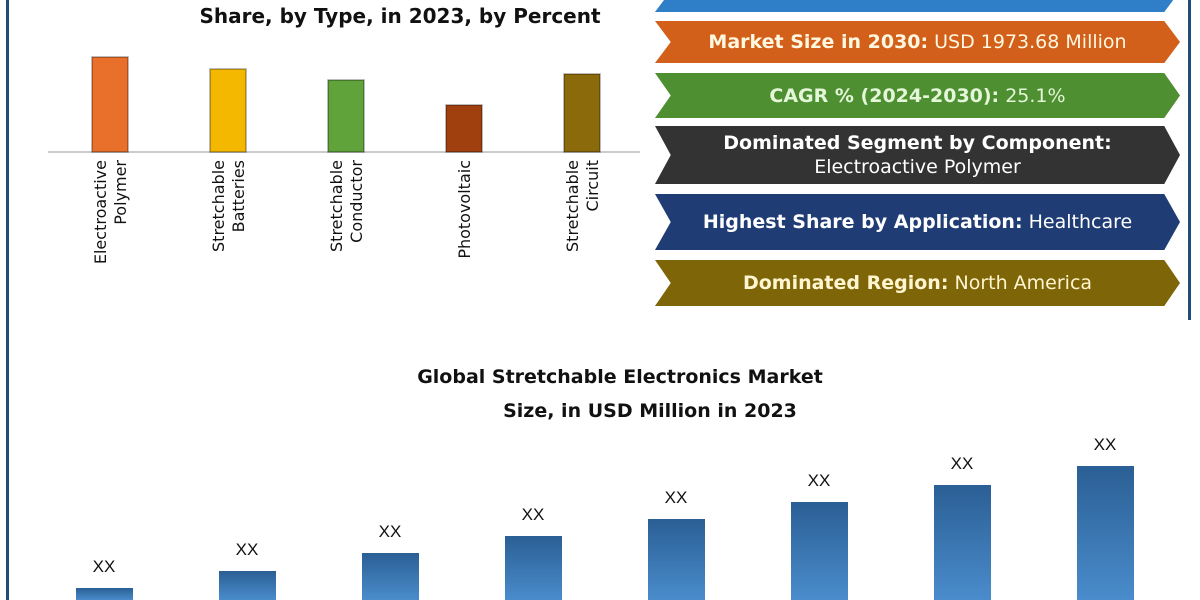 This screenshot has width=1200, height=600. Describe the element at coordinates (1189, 160) in the screenshot. I see `frame-border-right` at that location.